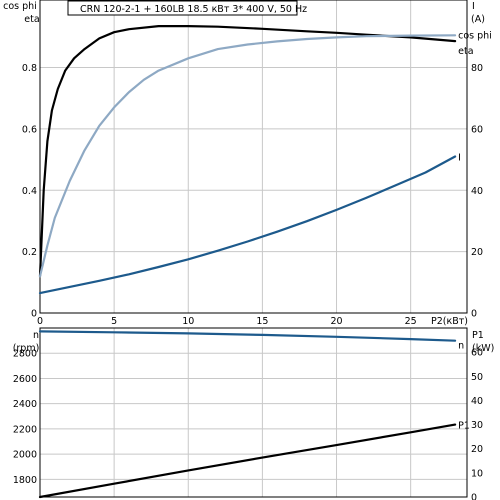 The height and width of the screenshot is (500, 500). I want to click on x-tick-label: 10, so click(188, 321).